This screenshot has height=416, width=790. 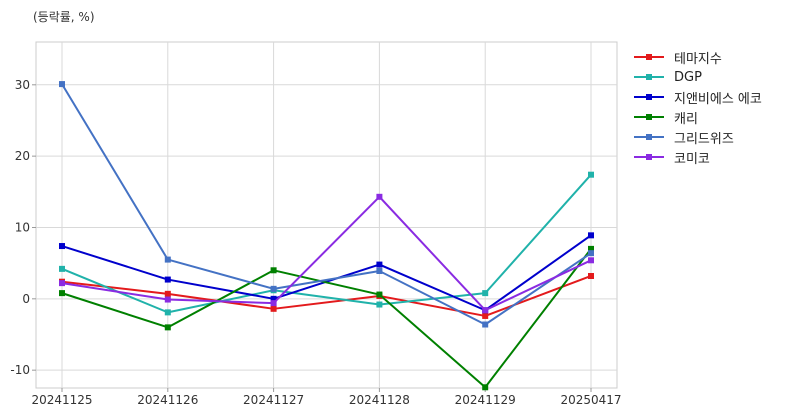 I want to click on y-tick-label: -10, so click(x=20, y=370).